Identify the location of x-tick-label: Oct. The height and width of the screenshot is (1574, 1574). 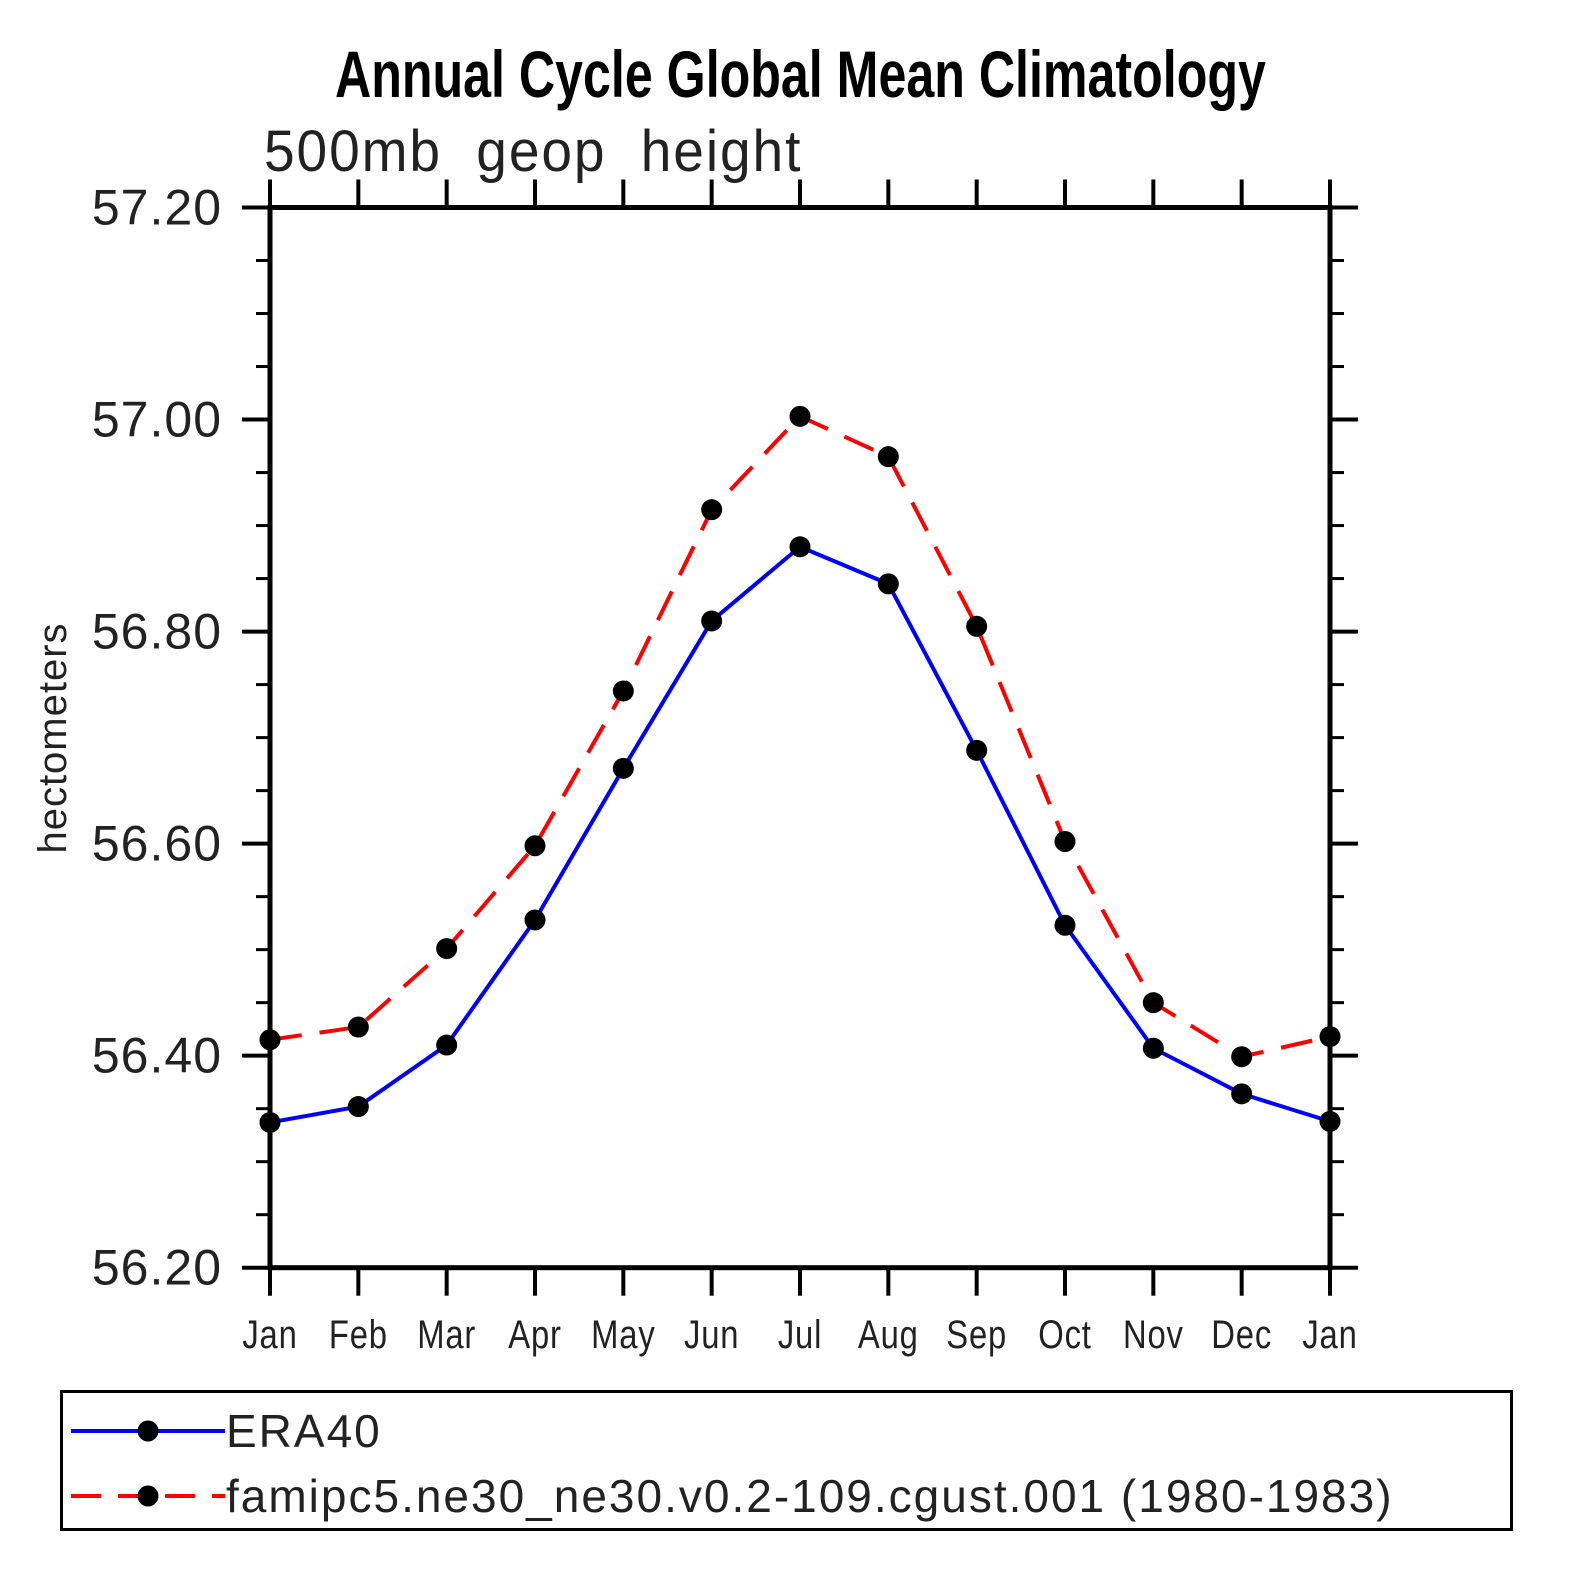
(1064, 1334).